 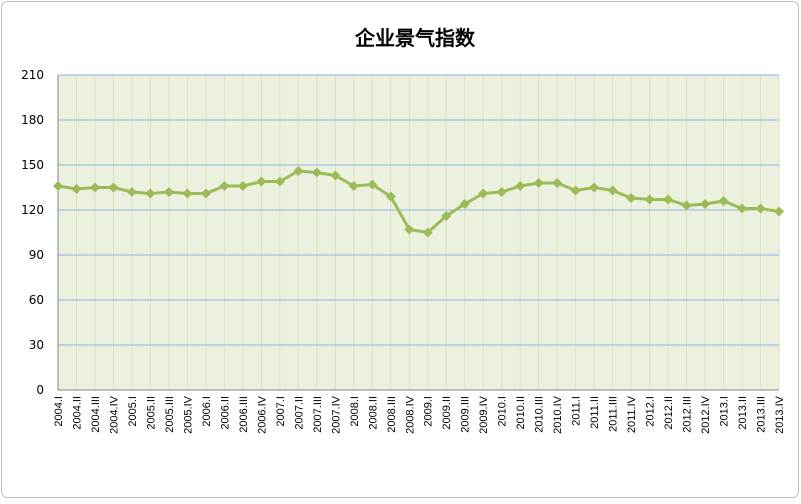 What do you see at coordinates (484, 414) in the screenshot?
I see `x-tick-label: 2009.IV` at bounding box center [484, 414].